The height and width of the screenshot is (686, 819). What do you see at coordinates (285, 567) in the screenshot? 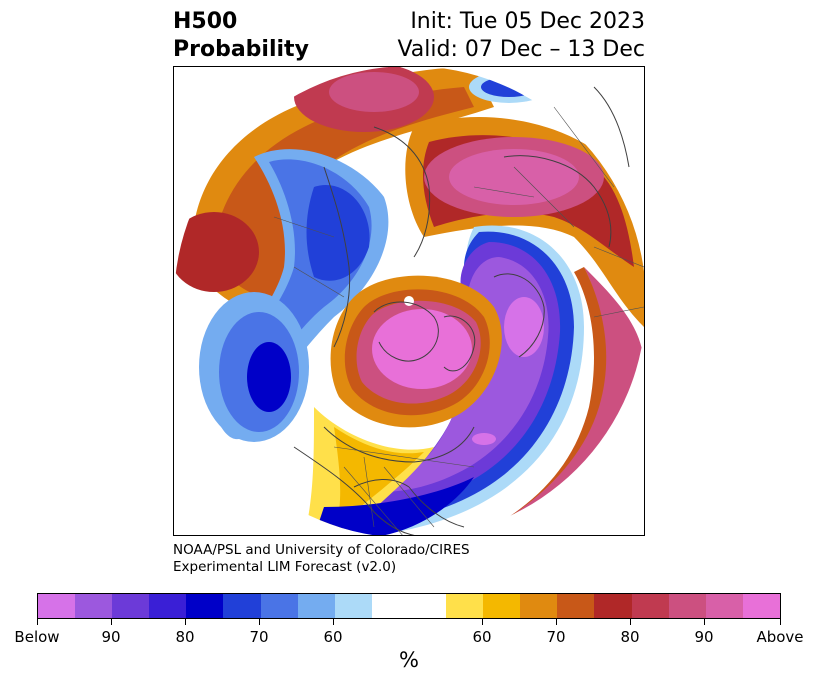
I see `credit-line-2: Experimental LIM Forecast (v2.0)` at bounding box center [285, 567].